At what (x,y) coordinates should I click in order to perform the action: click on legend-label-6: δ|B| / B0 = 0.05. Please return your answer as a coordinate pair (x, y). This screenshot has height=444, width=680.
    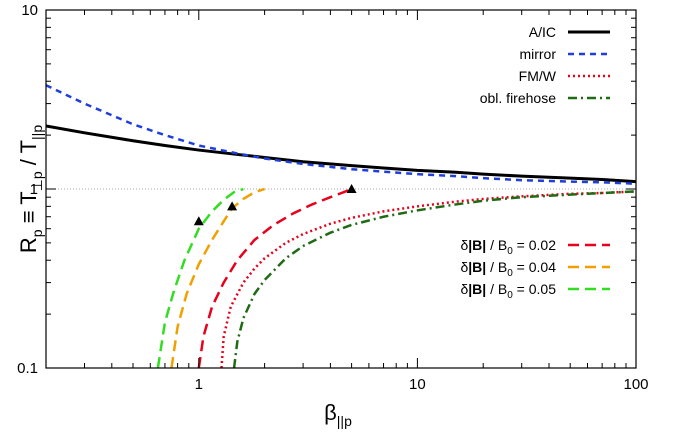
    Looking at the image, I should click on (508, 291).